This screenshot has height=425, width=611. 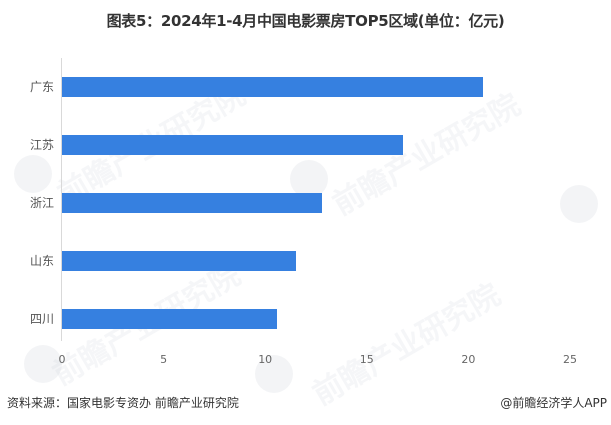 I want to click on x-tick-label: 25, so click(x=570, y=359).